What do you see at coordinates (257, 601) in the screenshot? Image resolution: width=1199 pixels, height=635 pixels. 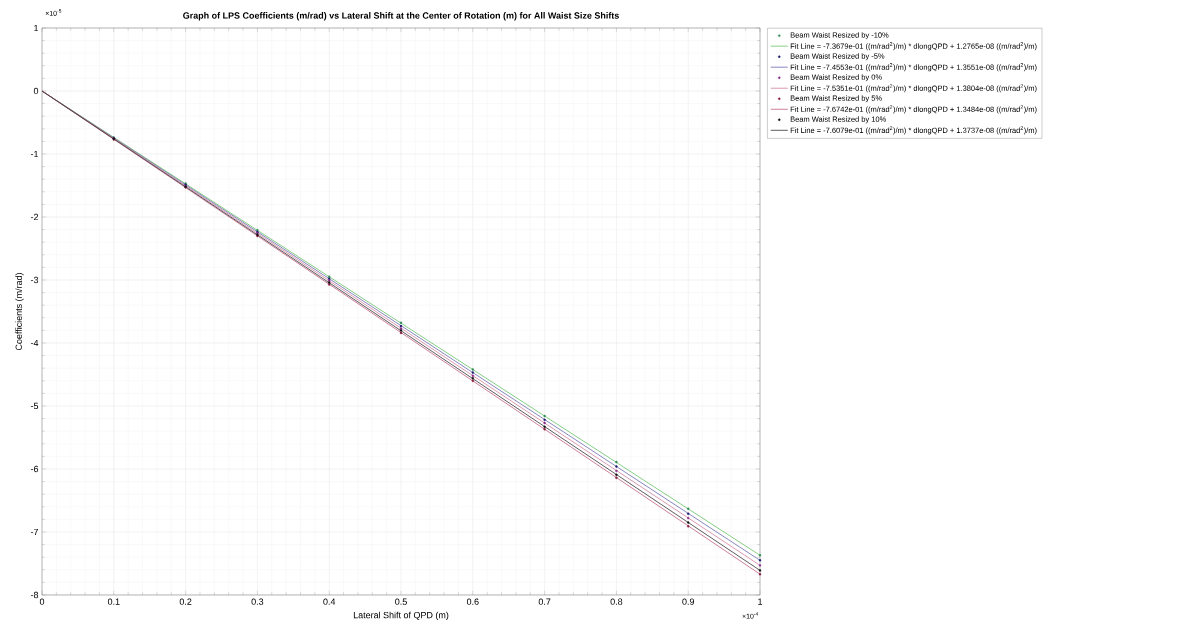 I see `x-tick-label: 0.3` at bounding box center [257, 601].